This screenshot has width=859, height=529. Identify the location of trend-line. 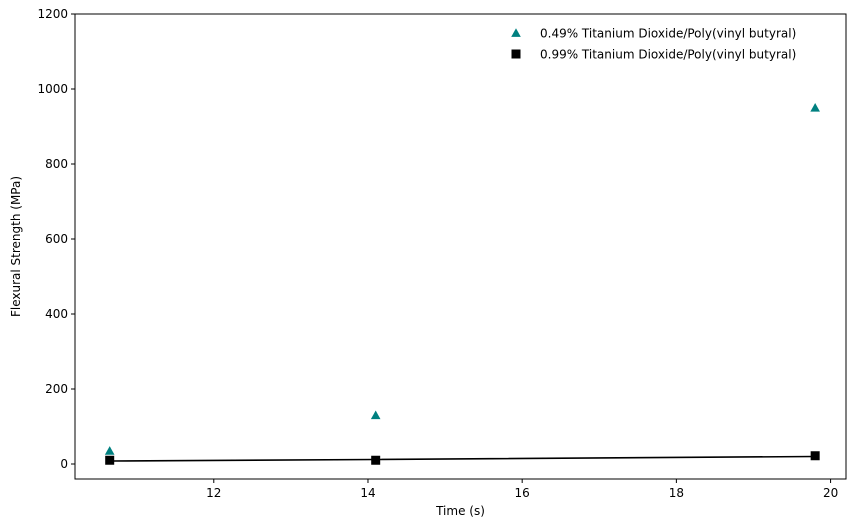
(462, 458).